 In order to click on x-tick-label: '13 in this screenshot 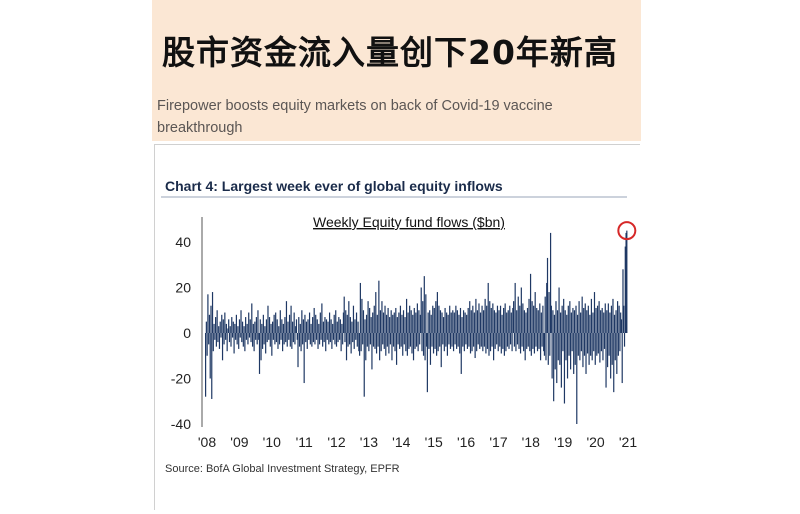, I will do `click(369, 442)`.